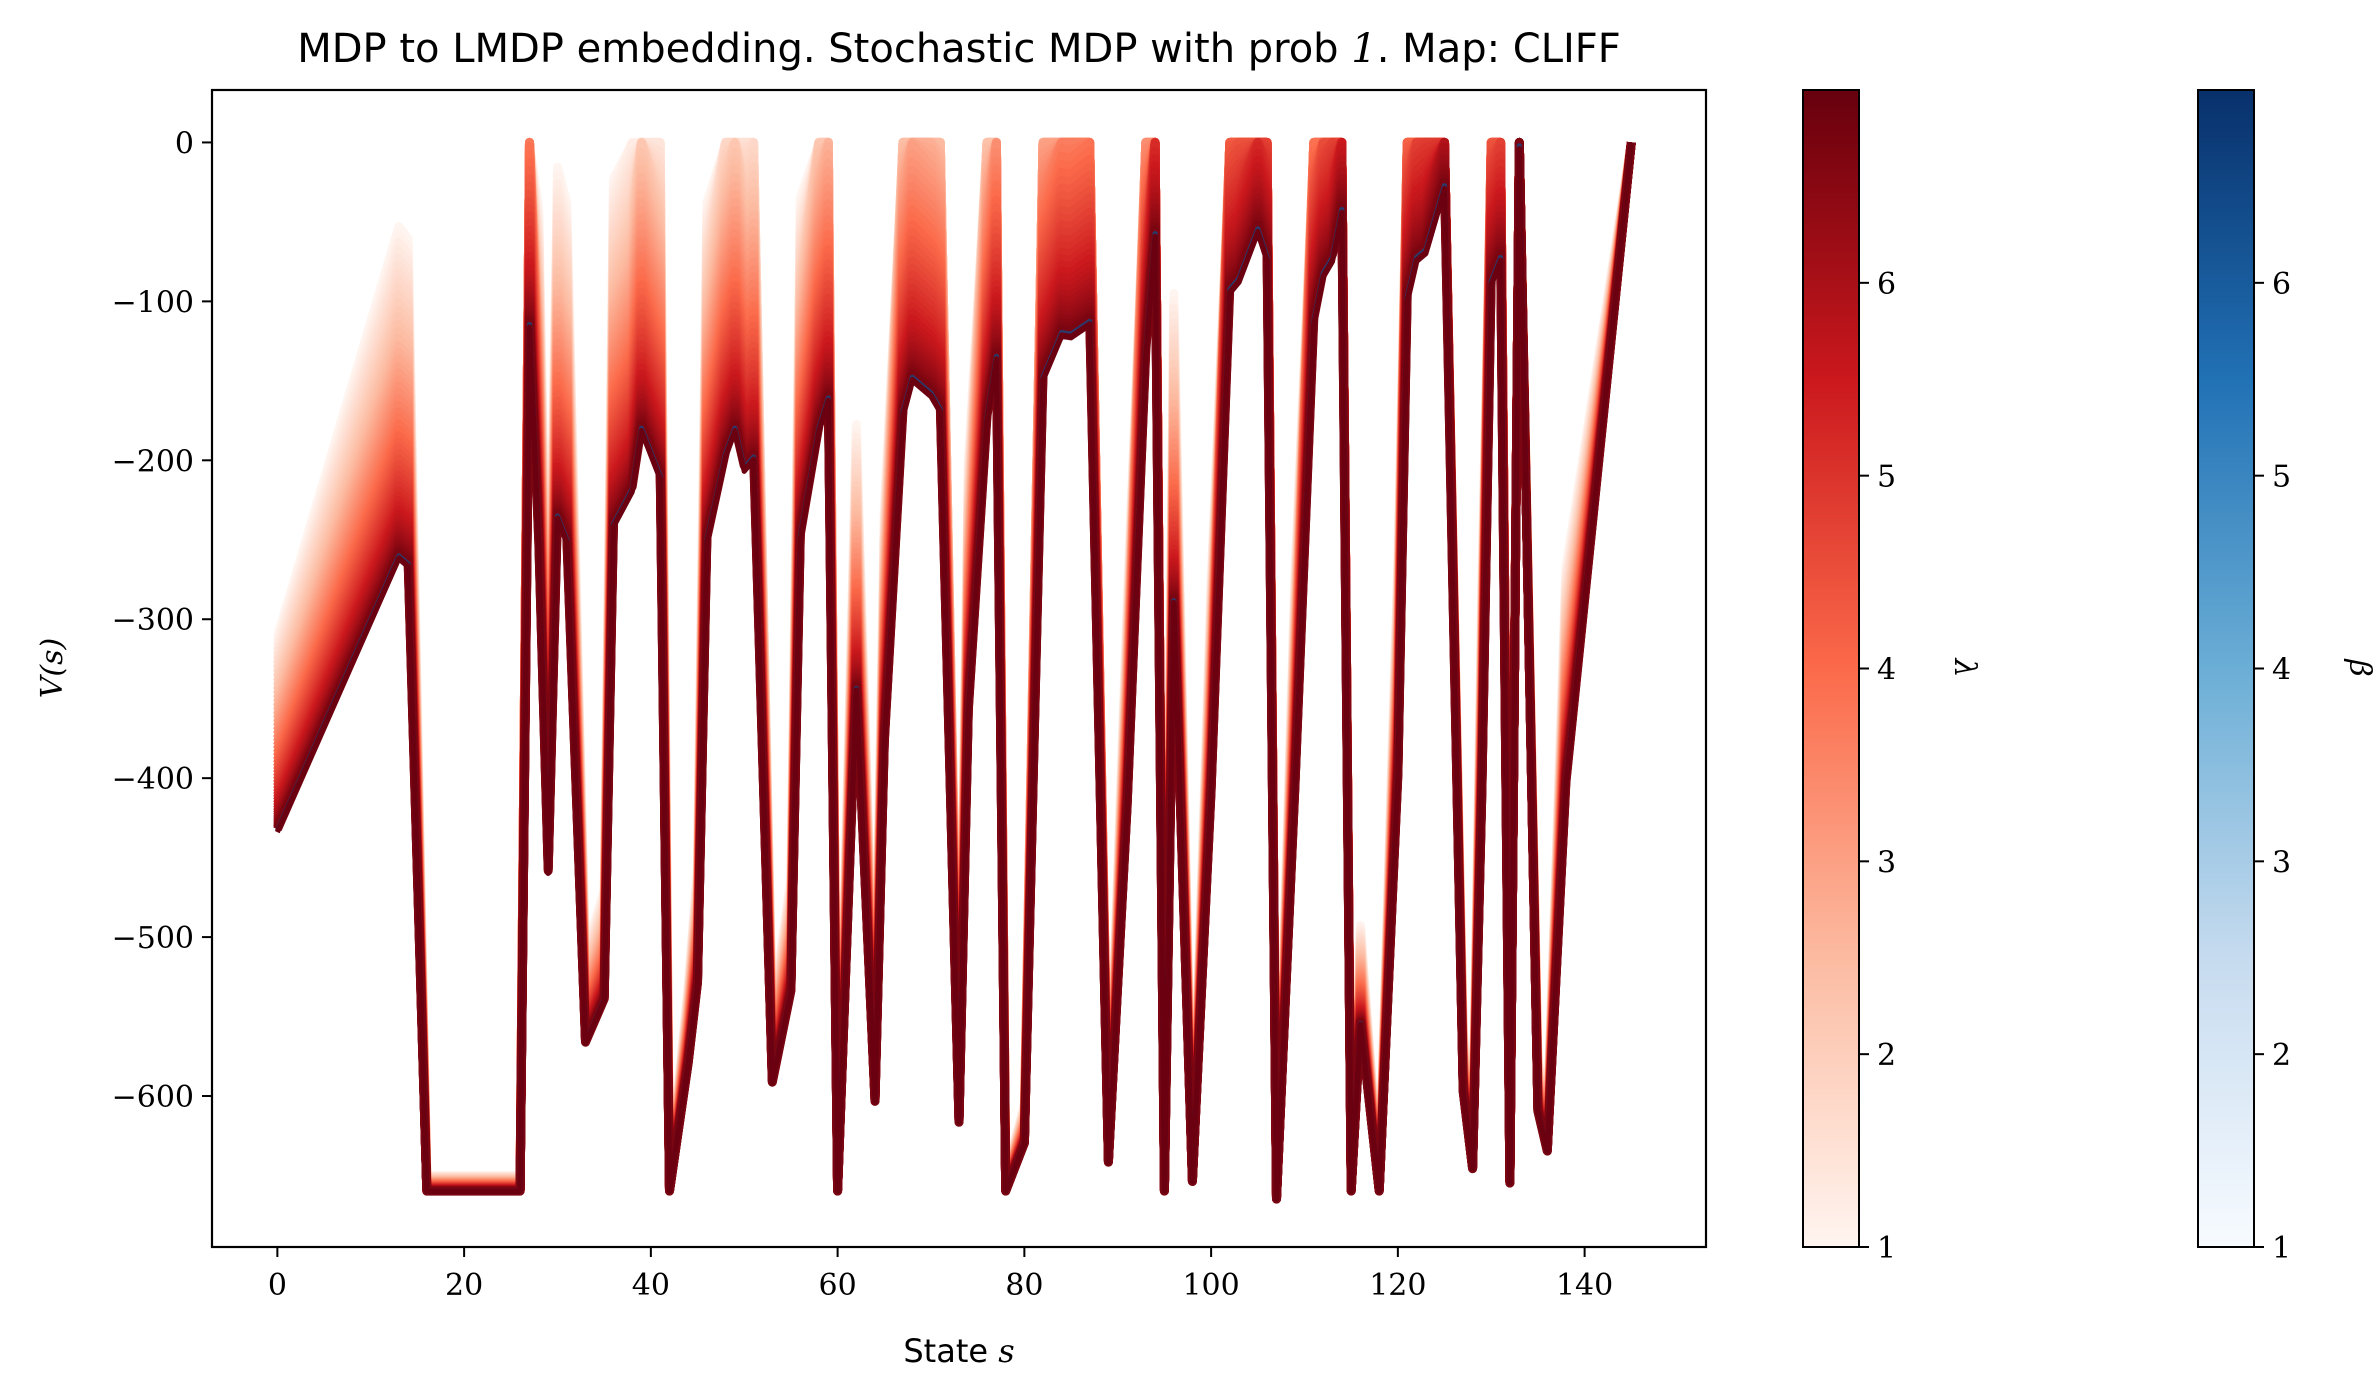 Image resolution: width=2379 pixels, height=1399 pixels. Describe the element at coordinates (153, 302) in the screenshot. I see `y-tick-label: −100` at that location.